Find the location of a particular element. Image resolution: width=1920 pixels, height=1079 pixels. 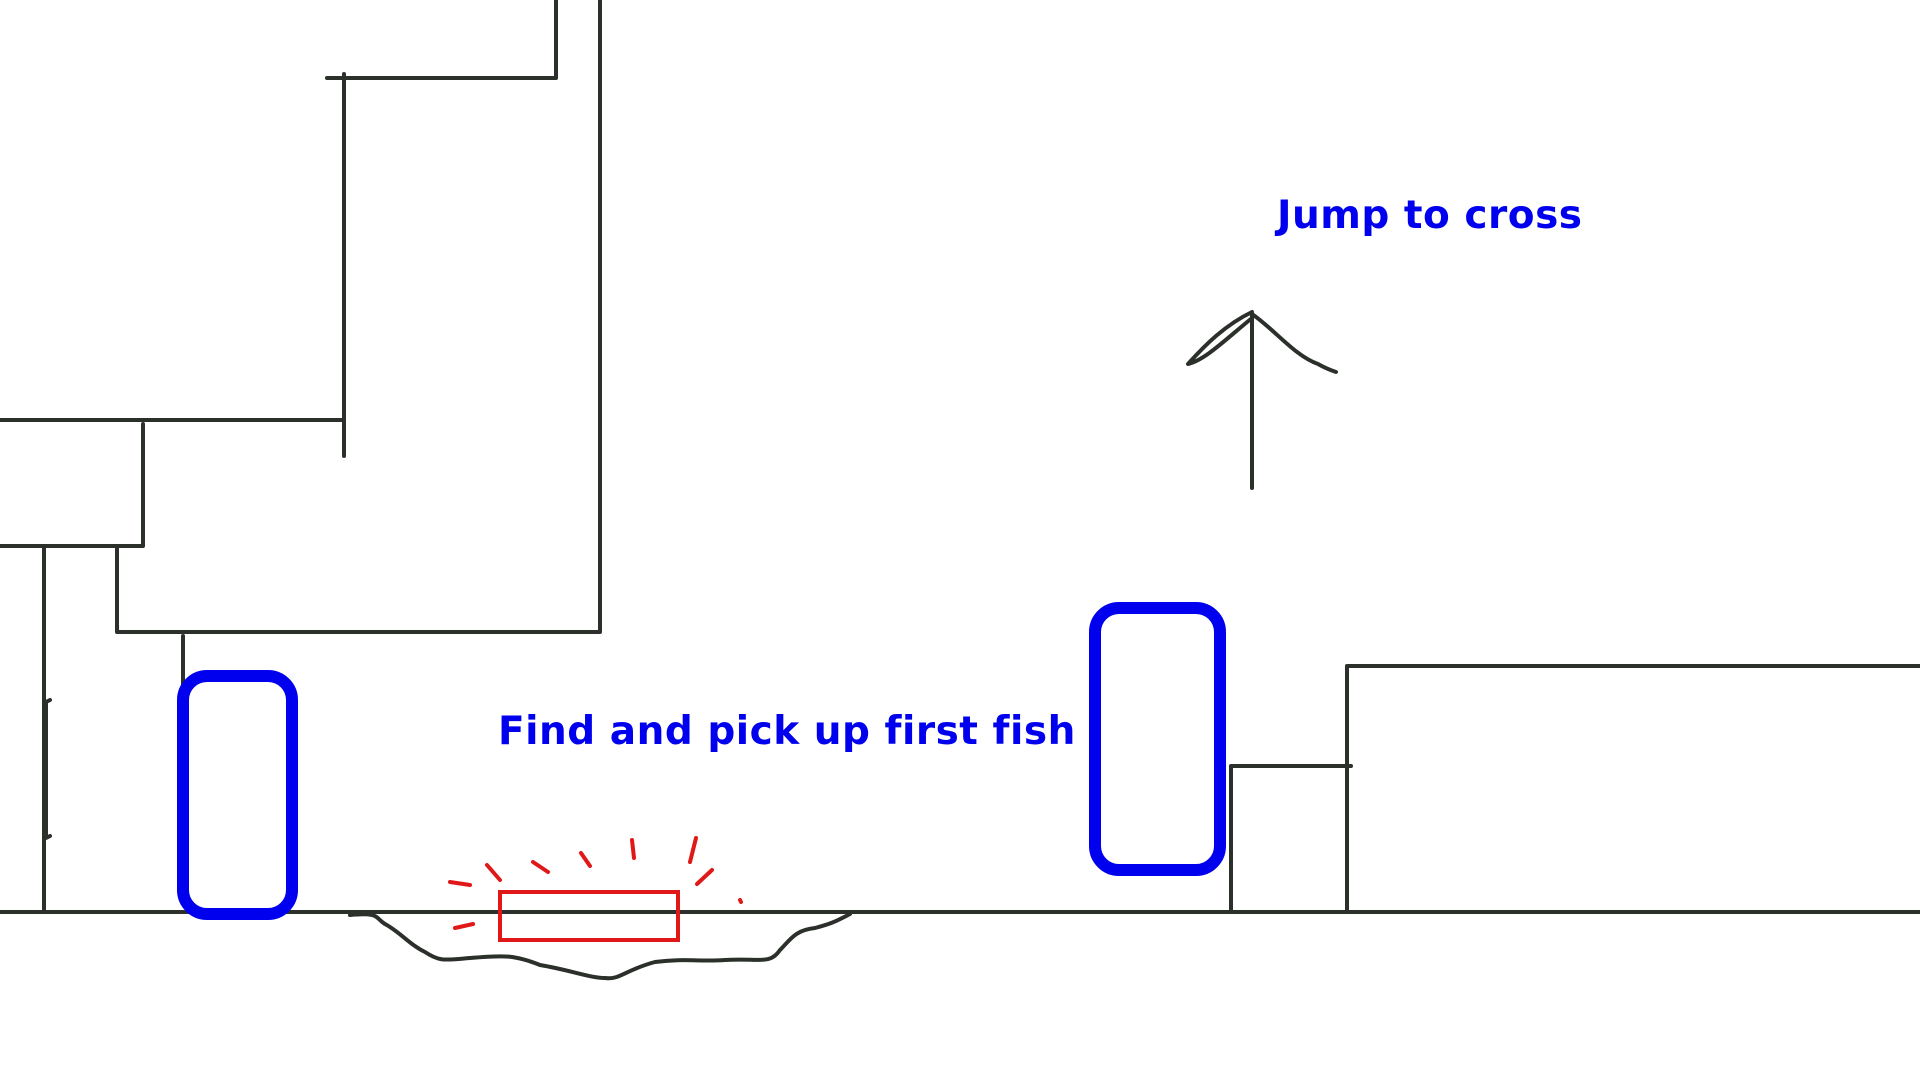

pit-outline is located at coordinates (600, 946).